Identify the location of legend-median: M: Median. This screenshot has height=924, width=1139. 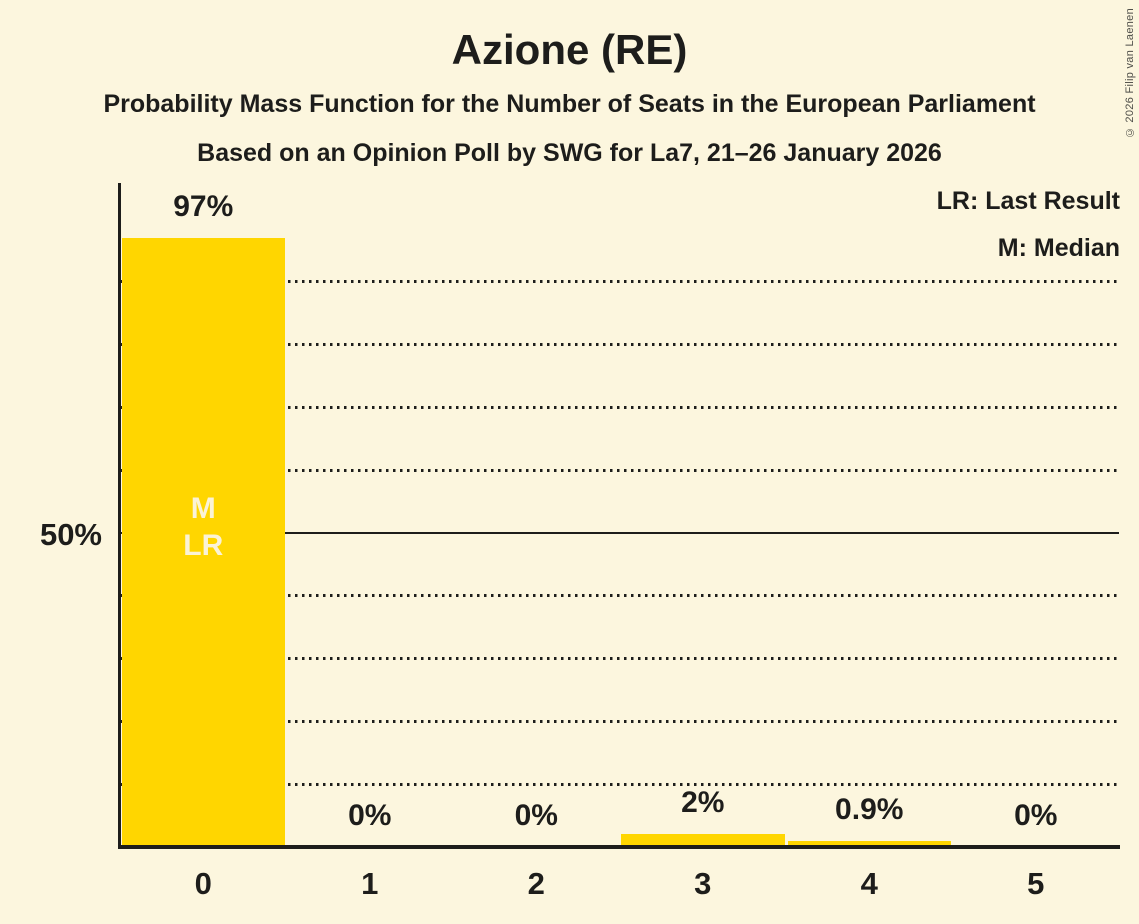
(1058, 248).